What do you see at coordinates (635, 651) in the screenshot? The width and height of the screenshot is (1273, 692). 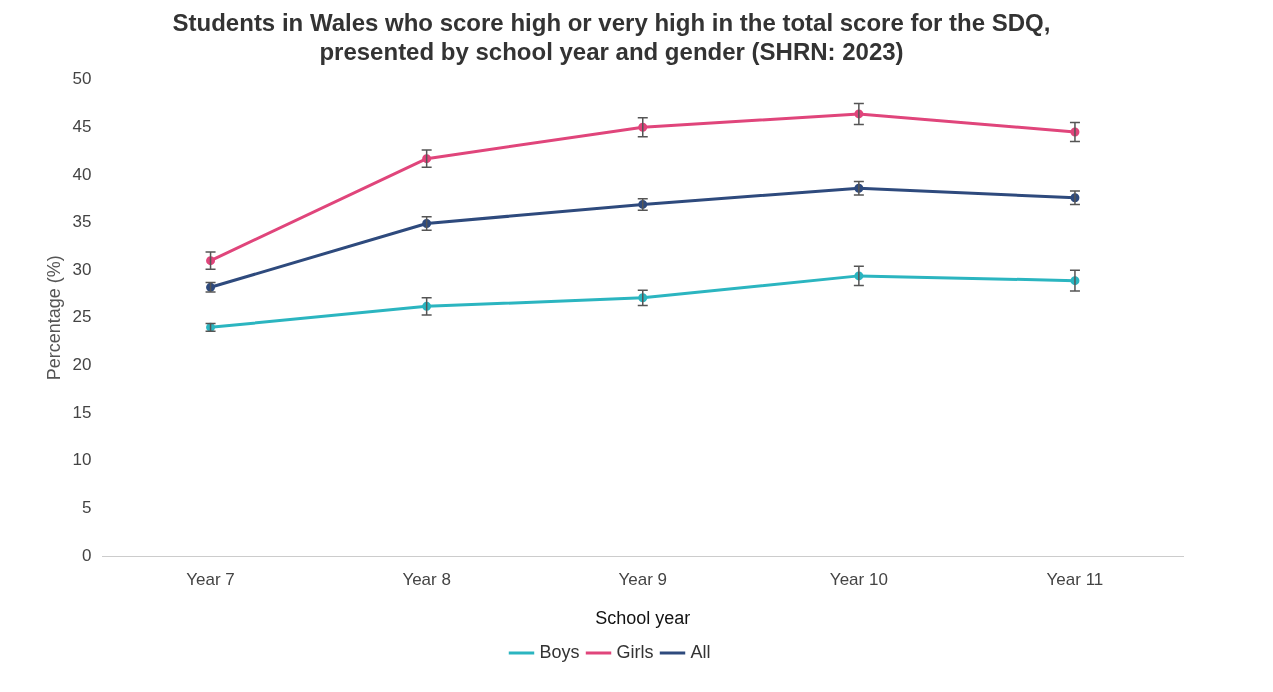 I see `legend-label: Girls` at bounding box center [635, 651].